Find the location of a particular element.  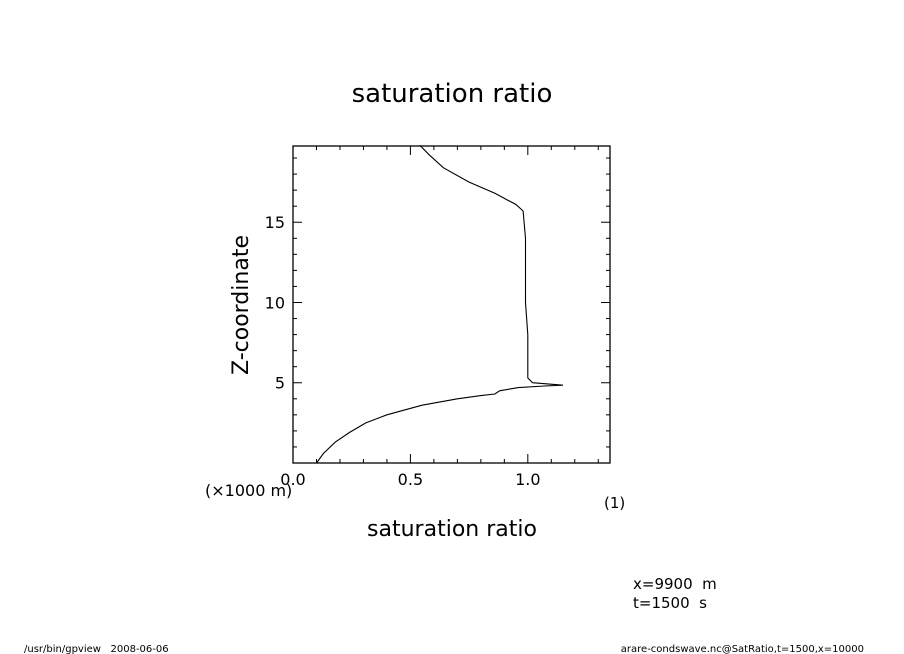

y-tick-label: 10 is located at coordinates (275, 302).